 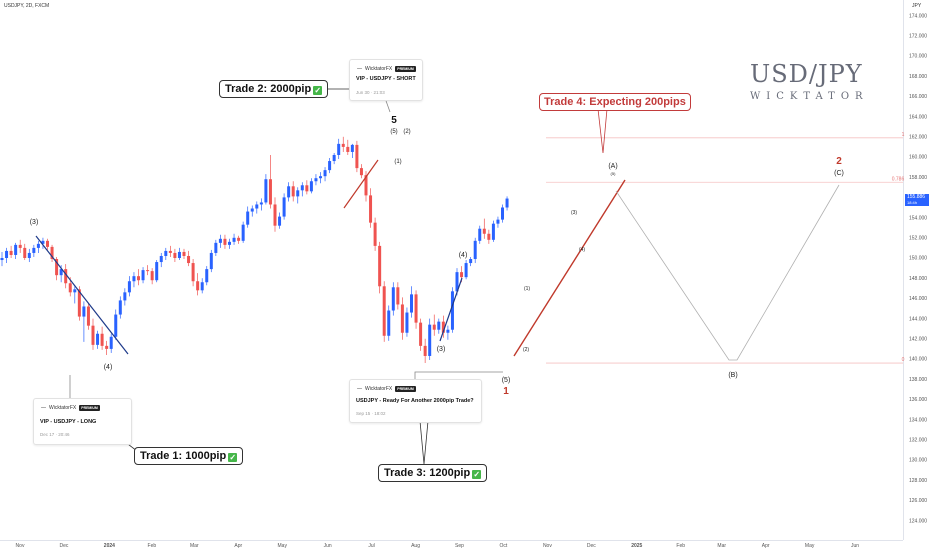 I want to click on y-tick-label: 132.000, so click(x=918, y=441).